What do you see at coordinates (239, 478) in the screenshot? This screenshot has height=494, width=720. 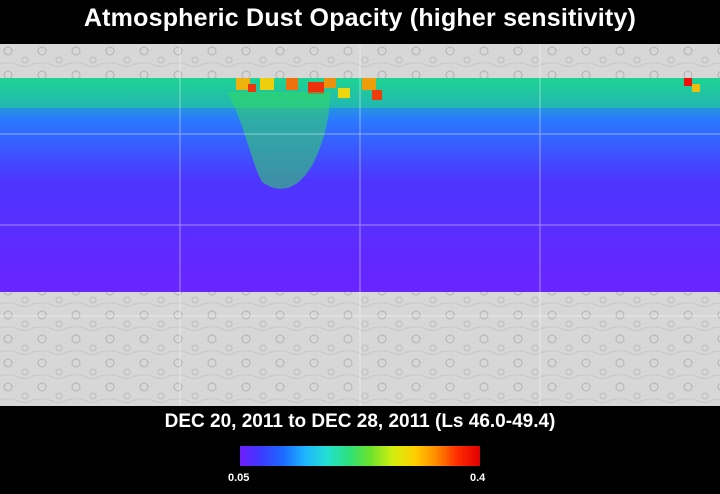 I see `scale-min-label: 0.05` at bounding box center [239, 478].